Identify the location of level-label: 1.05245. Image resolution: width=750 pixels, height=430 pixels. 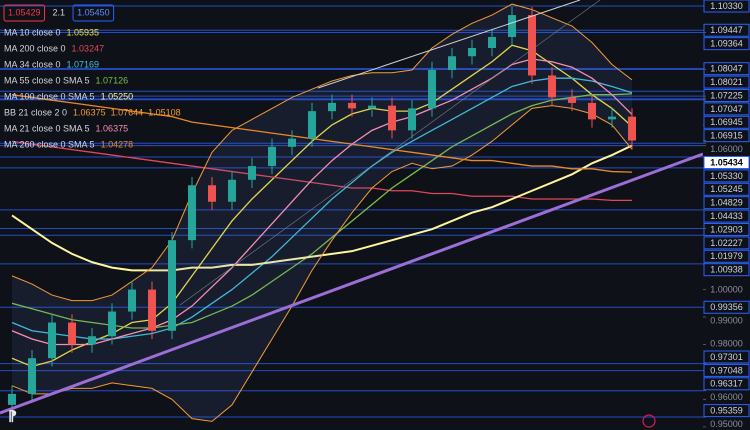
(726, 189).